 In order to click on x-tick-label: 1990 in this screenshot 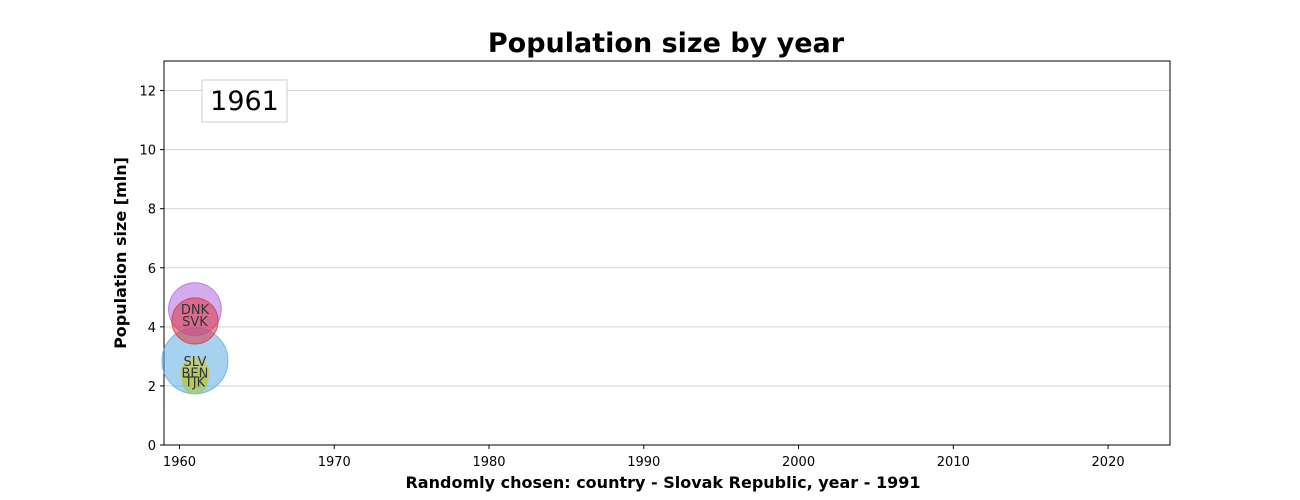, I will do `click(643, 462)`.